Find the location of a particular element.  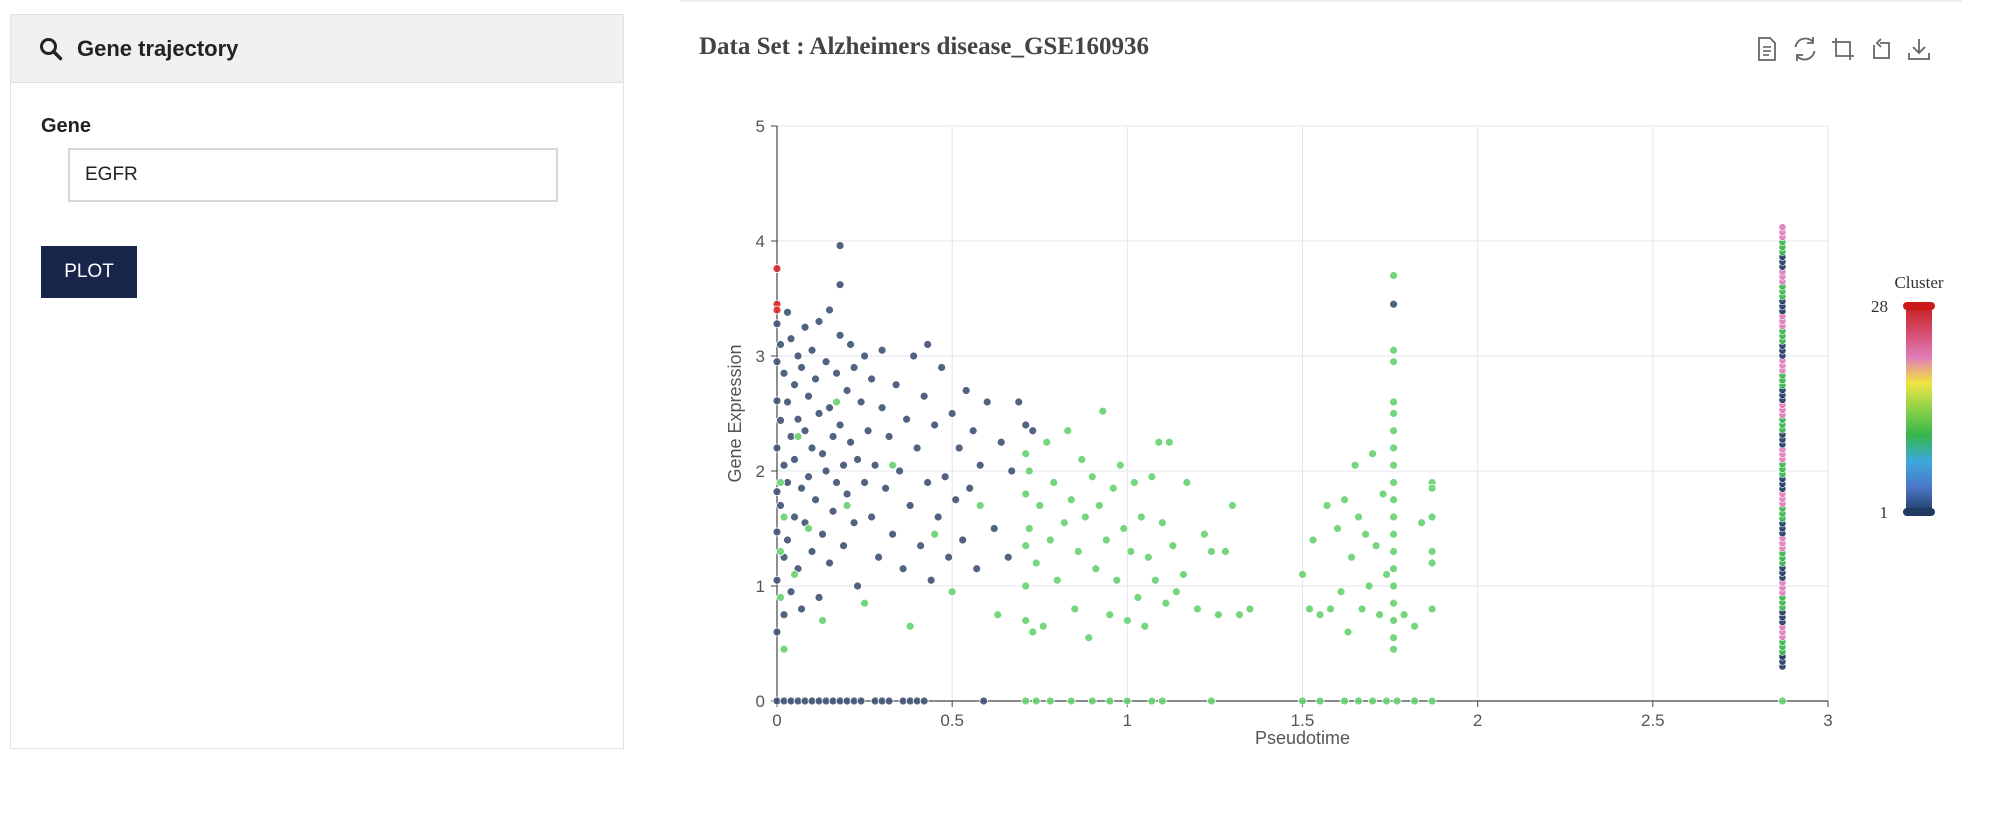

x-tick-label: 2.5 is located at coordinates (1653, 720).